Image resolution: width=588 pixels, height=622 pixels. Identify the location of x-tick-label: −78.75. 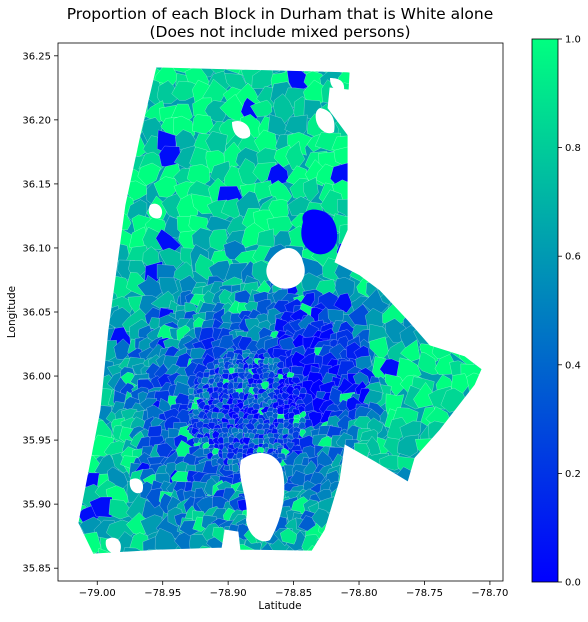
(424, 593).